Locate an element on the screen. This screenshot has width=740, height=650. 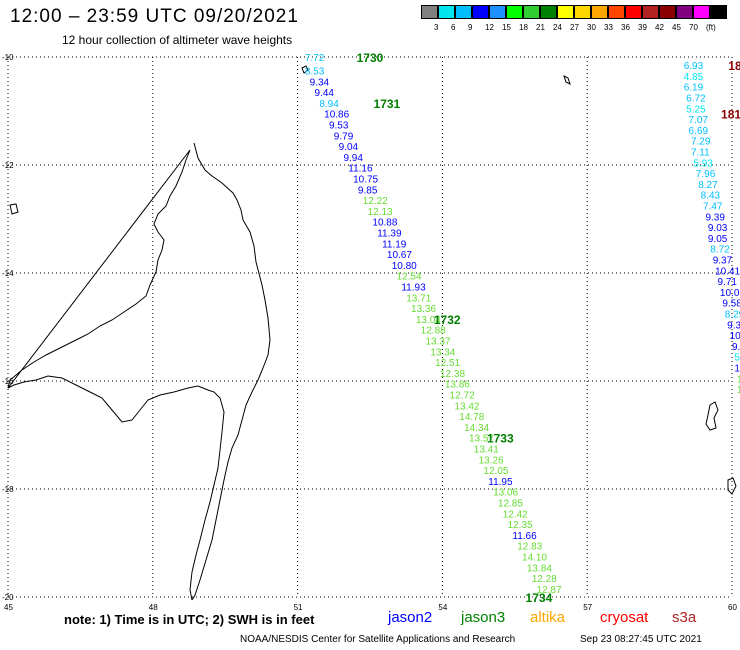
swh-value: 14.78 is located at coordinates (471, 417).